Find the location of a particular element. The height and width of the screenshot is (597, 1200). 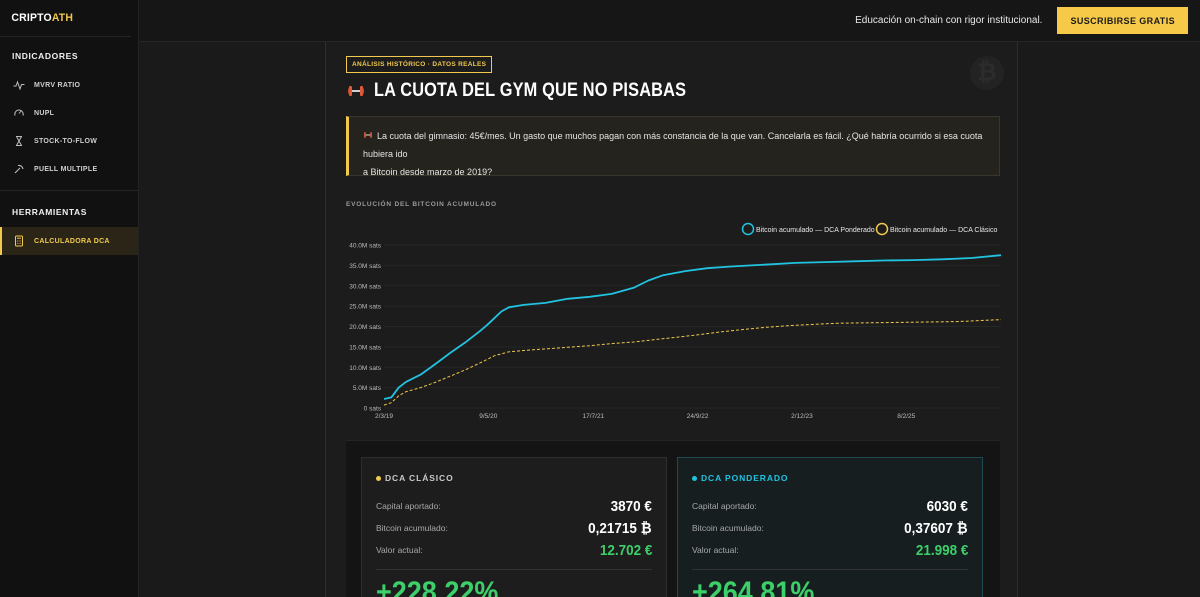

sidebar-section-tools: HERRAMIENTAS is located at coordinates (50, 212).